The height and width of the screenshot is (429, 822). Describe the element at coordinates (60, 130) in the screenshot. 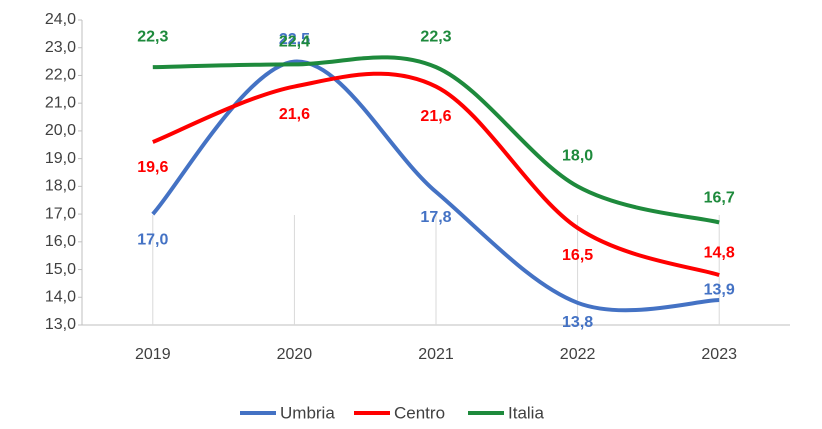

I see `y-tick-label: 20,0` at that location.